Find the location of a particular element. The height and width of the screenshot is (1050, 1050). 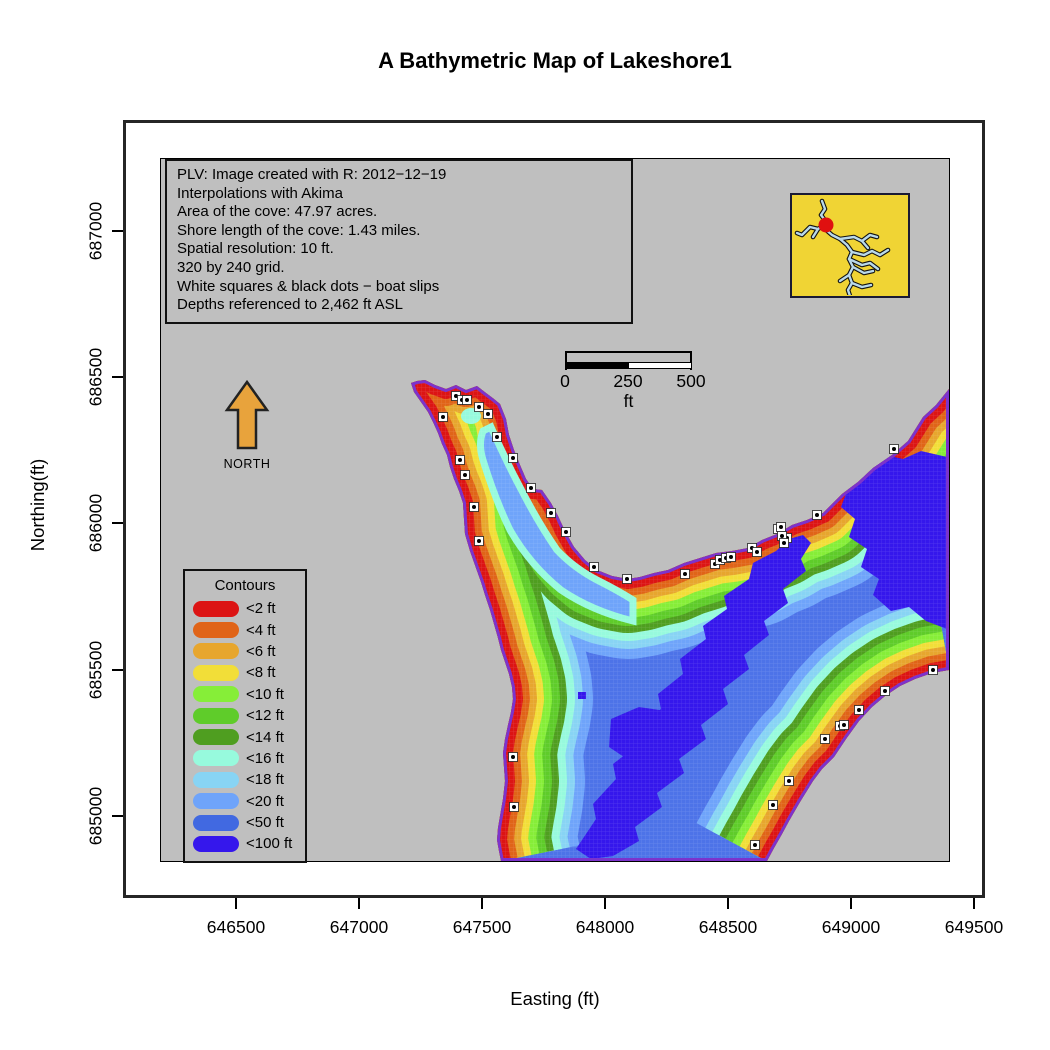

x-tick-label: 647500 is located at coordinates (482, 927).